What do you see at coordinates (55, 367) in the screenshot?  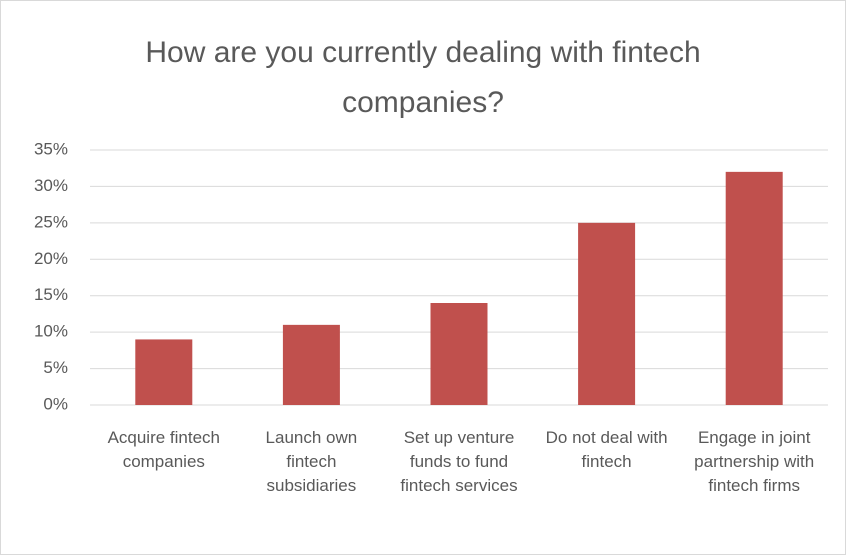 I see `y-tick-label: 5%` at bounding box center [55, 367].